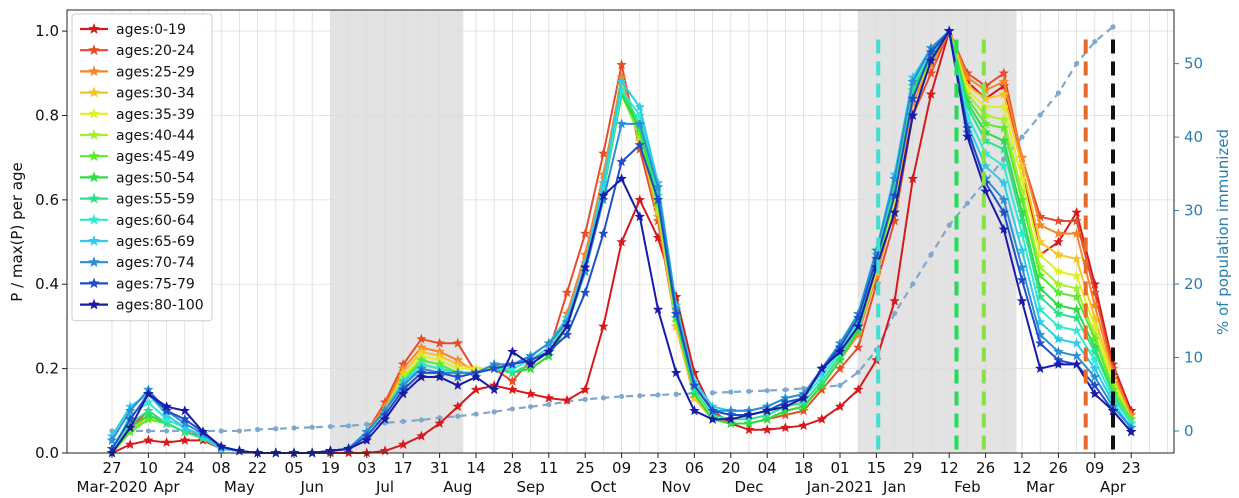 This screenshot has height=498, width=1239. What do you see at coordinates (767, 468) in the screenshot?
I see `x-tick-label: 04` at bounding box center [767, 468].